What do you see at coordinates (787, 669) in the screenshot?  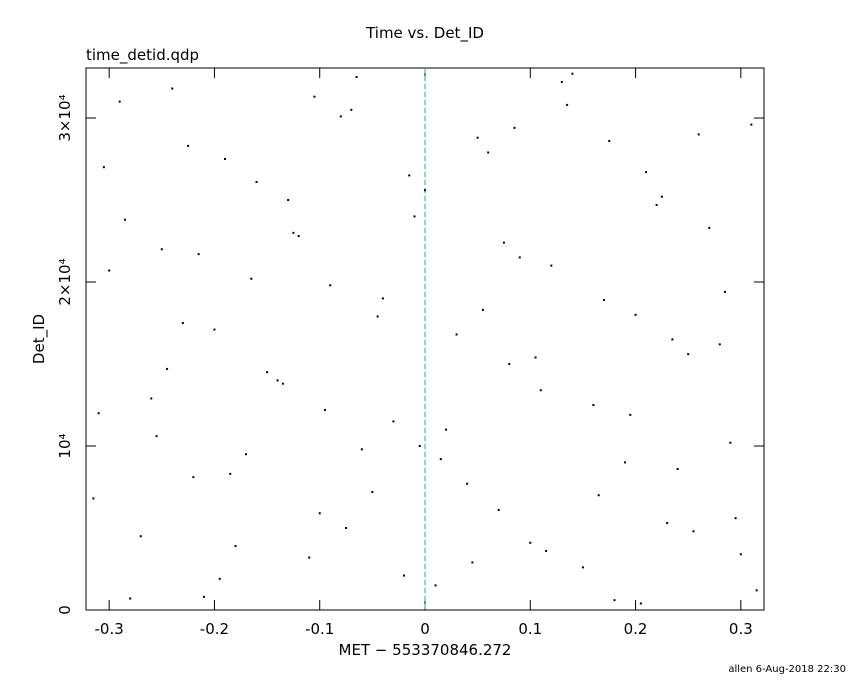 I see `footer: allen 6-Aug-2018 22:30` at bounding box center [787, 669].